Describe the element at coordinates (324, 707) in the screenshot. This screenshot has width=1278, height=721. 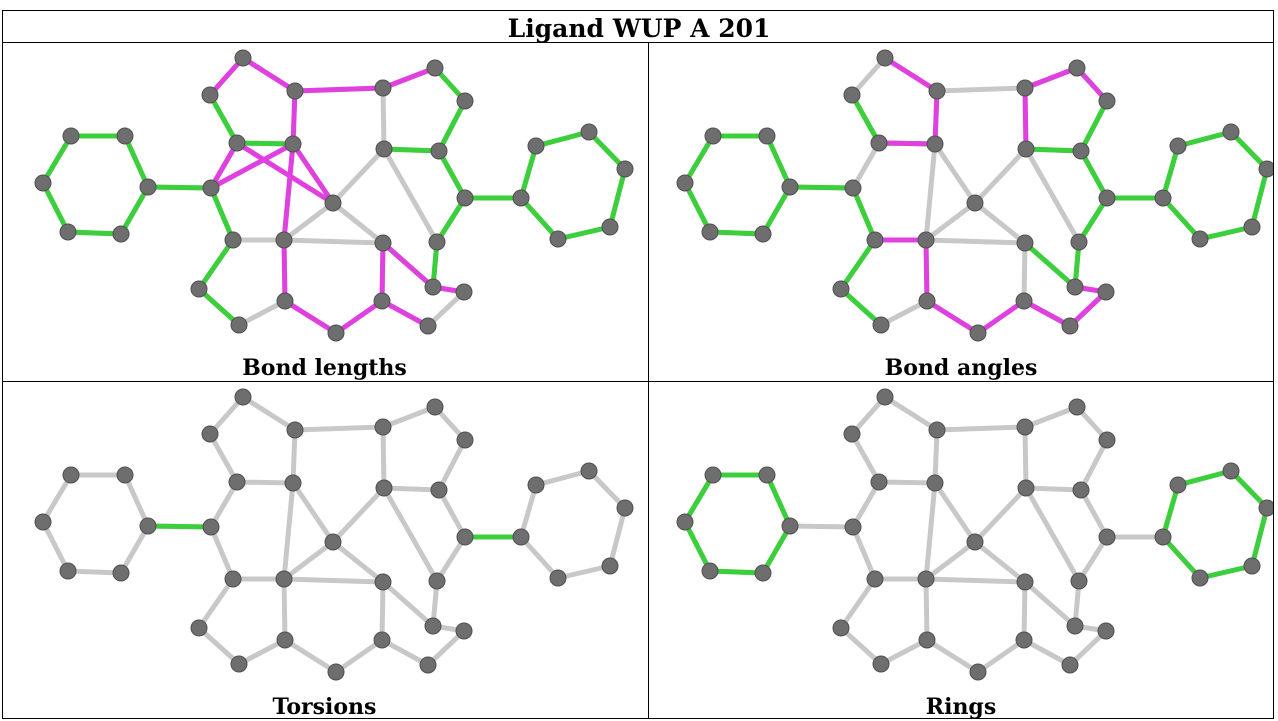
I see `caption-torsions: Torsions` at that location.